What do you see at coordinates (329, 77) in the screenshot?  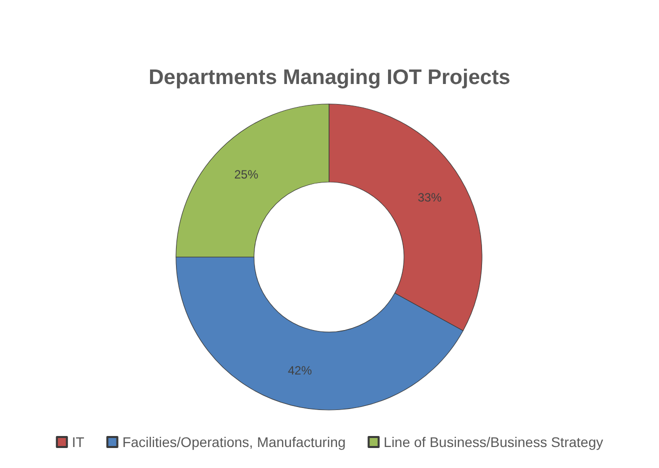 I see `chart-title: Departments Managing IOT Projects` at bounding box center [329, 77].